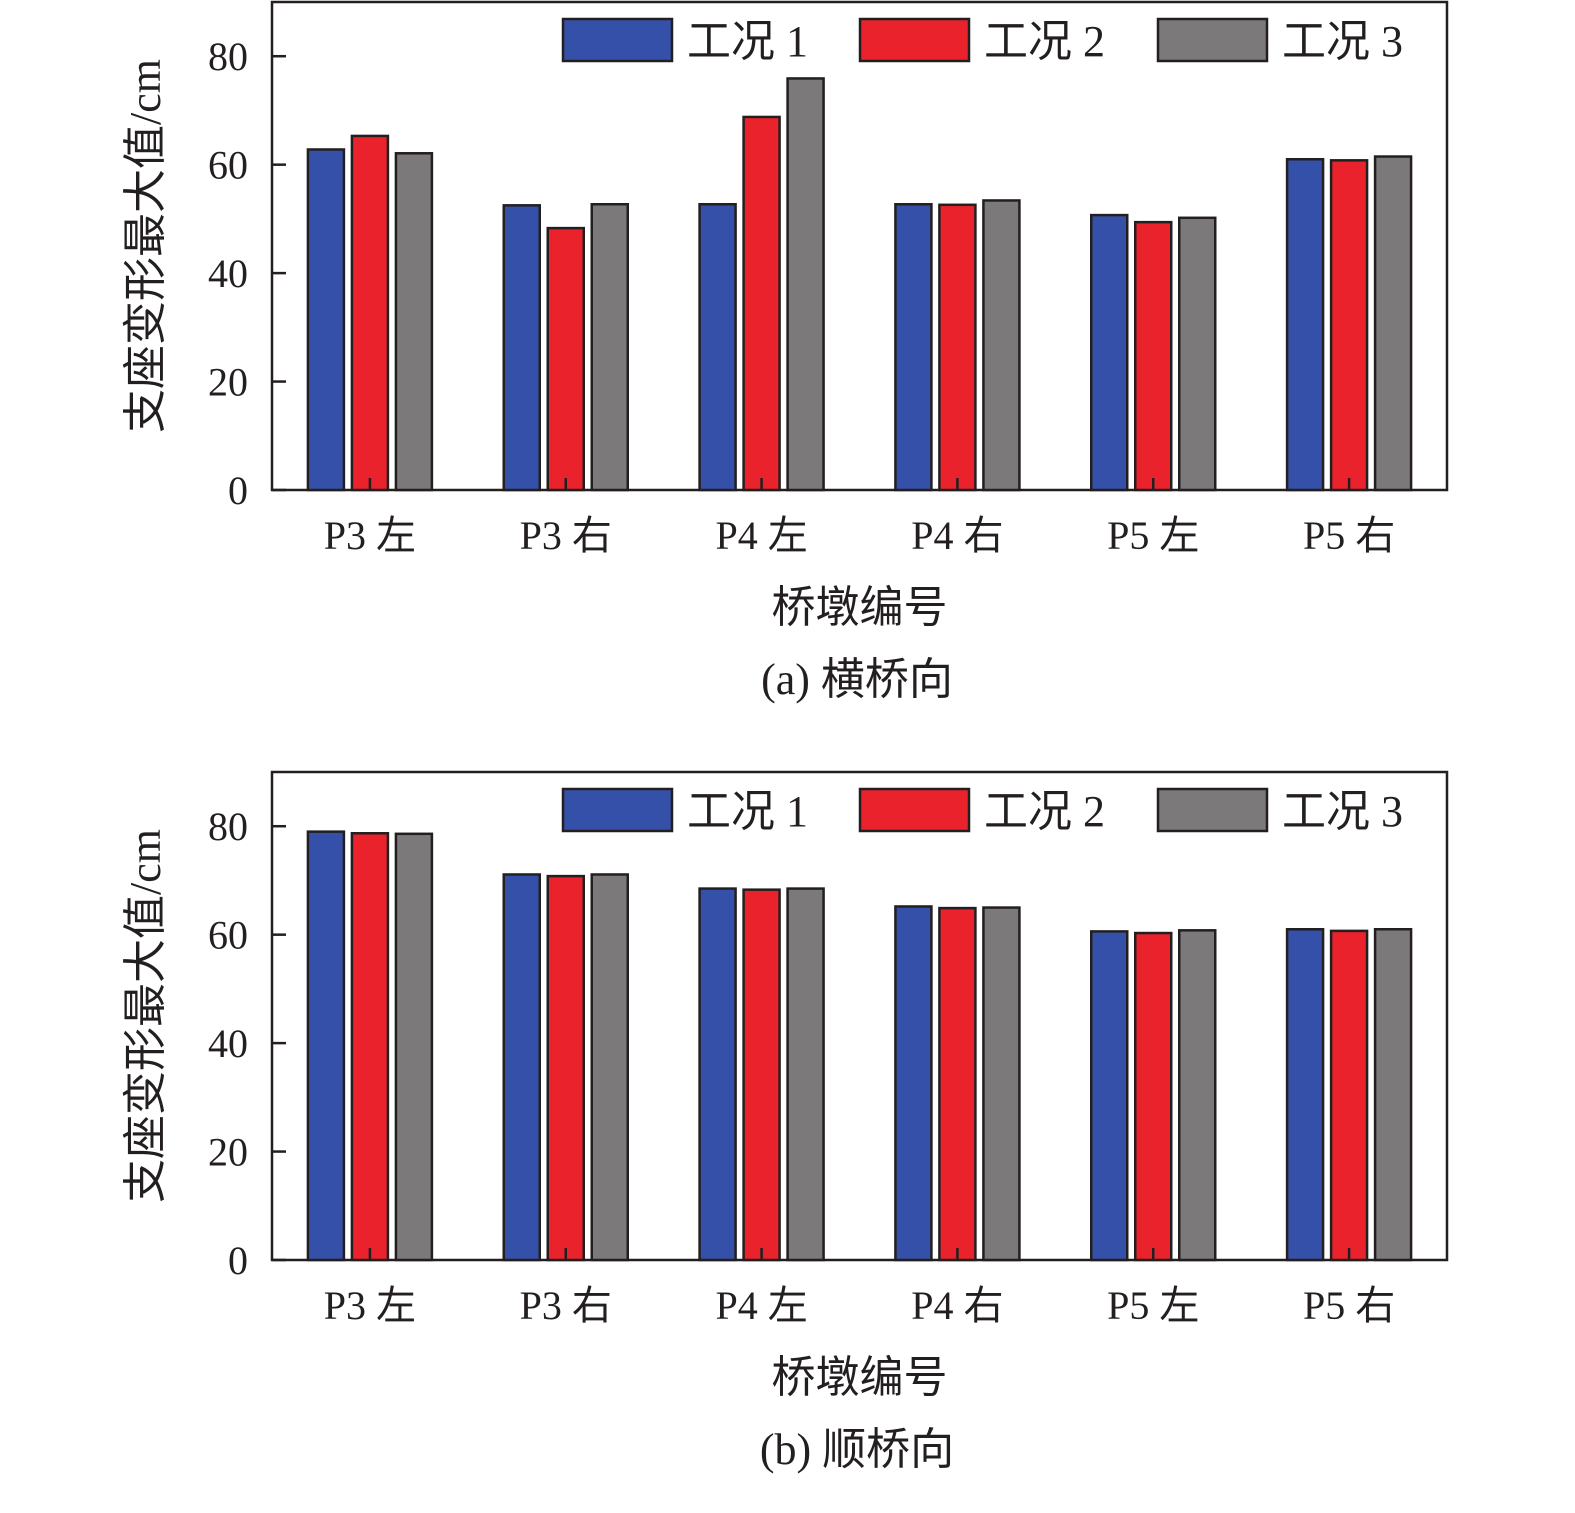 This screenshot has width=1575, height=1513. What do you see at coordinates (857, 1449) in the screenshot?
I see `figure-caption: (b) 顺桥向` at bounding box center [857, 1449].